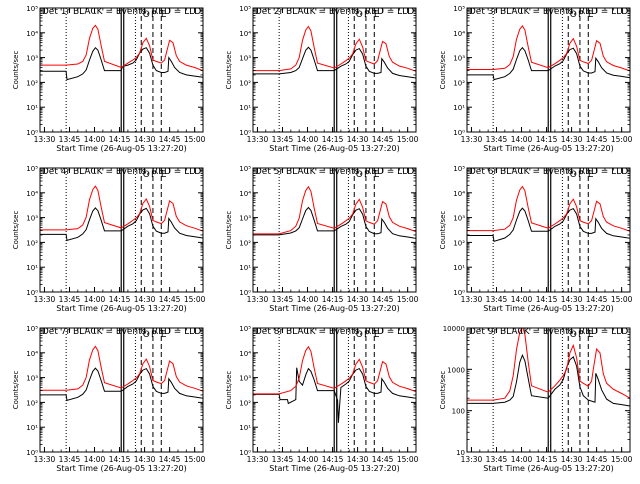 The image size is (640, 484). What do you see at coordinates (454, 329) in the screenshot?
I see `y-tick-label: 10000` at bounding box center [454, 329].